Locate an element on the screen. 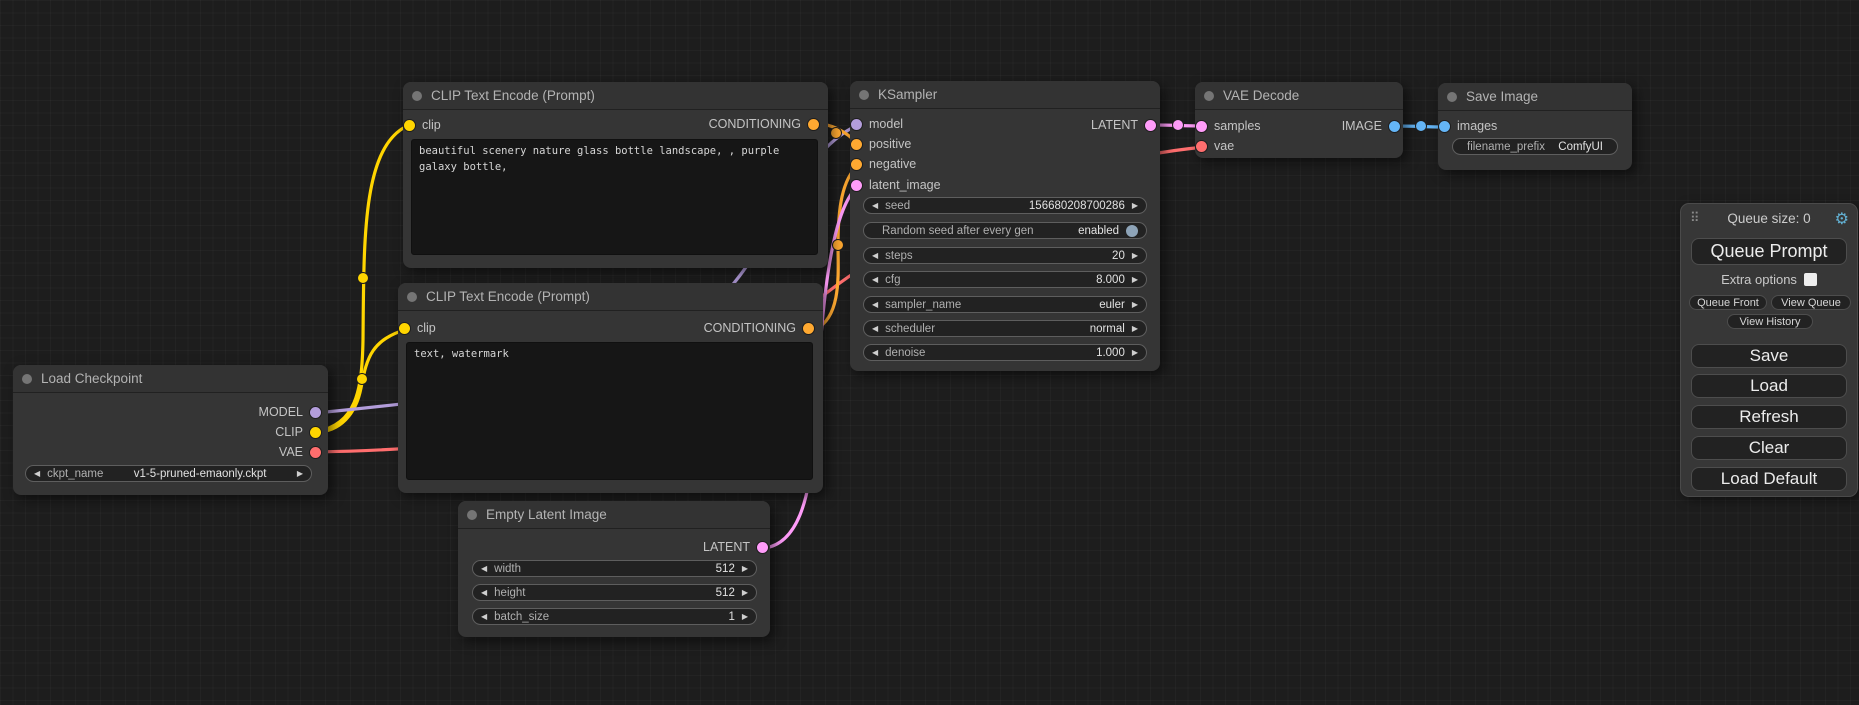  scheduler-widget: ◀ scheduler normal ▶ is located at coordinates (1005, 328).